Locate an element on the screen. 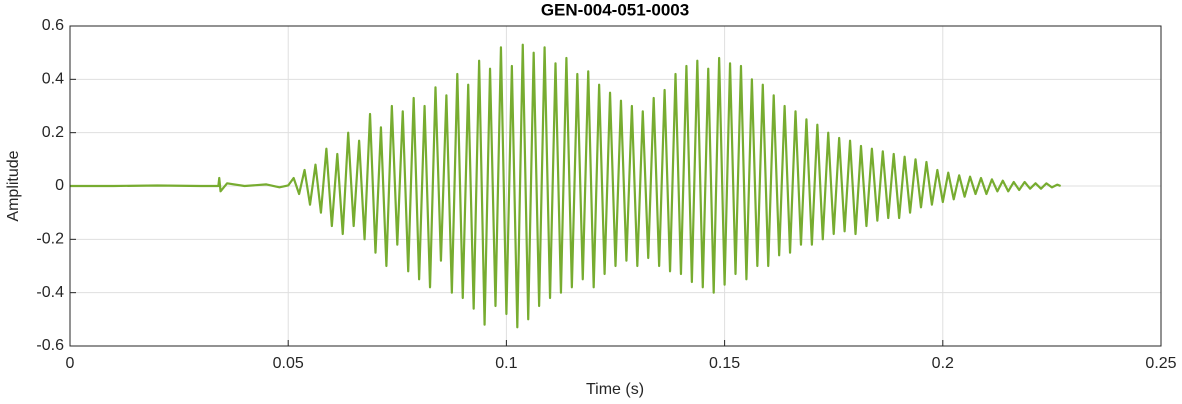  y-tick-label: 0 is located at coordinates (59, 185).